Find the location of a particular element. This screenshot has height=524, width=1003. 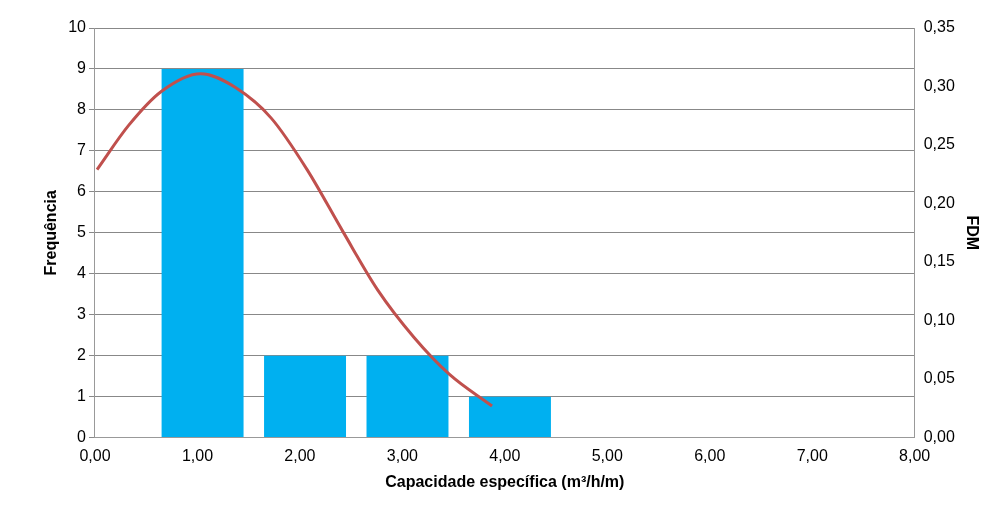

x-tick-label: 5,00 is located at coordinates (607, 455).